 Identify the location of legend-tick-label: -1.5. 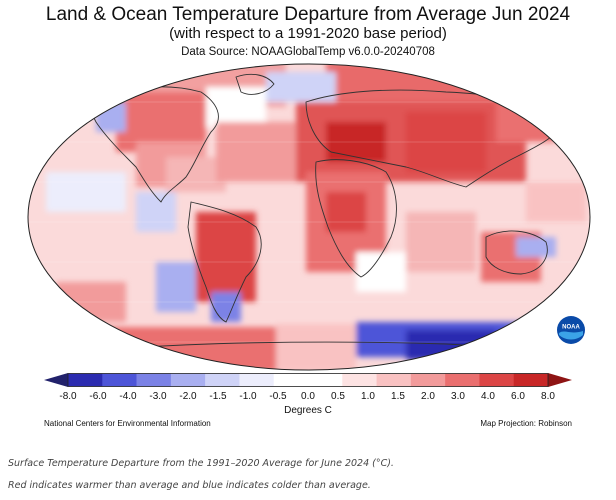
(218, 396).